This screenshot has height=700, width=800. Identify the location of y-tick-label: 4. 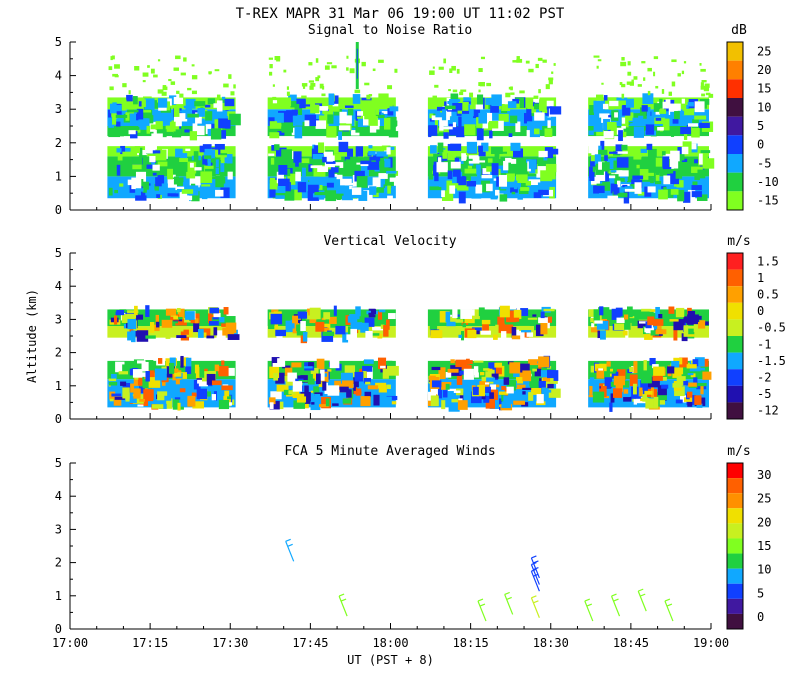
(58, 286).